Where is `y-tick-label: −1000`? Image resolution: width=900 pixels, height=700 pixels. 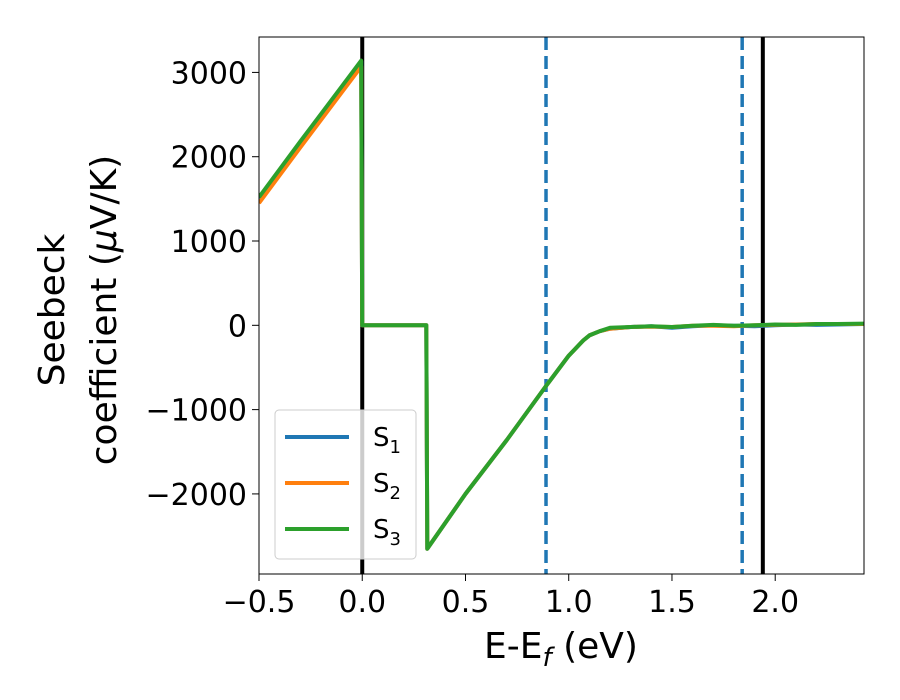
y-tick-label: −1000 is located at coordinates (196, 411).